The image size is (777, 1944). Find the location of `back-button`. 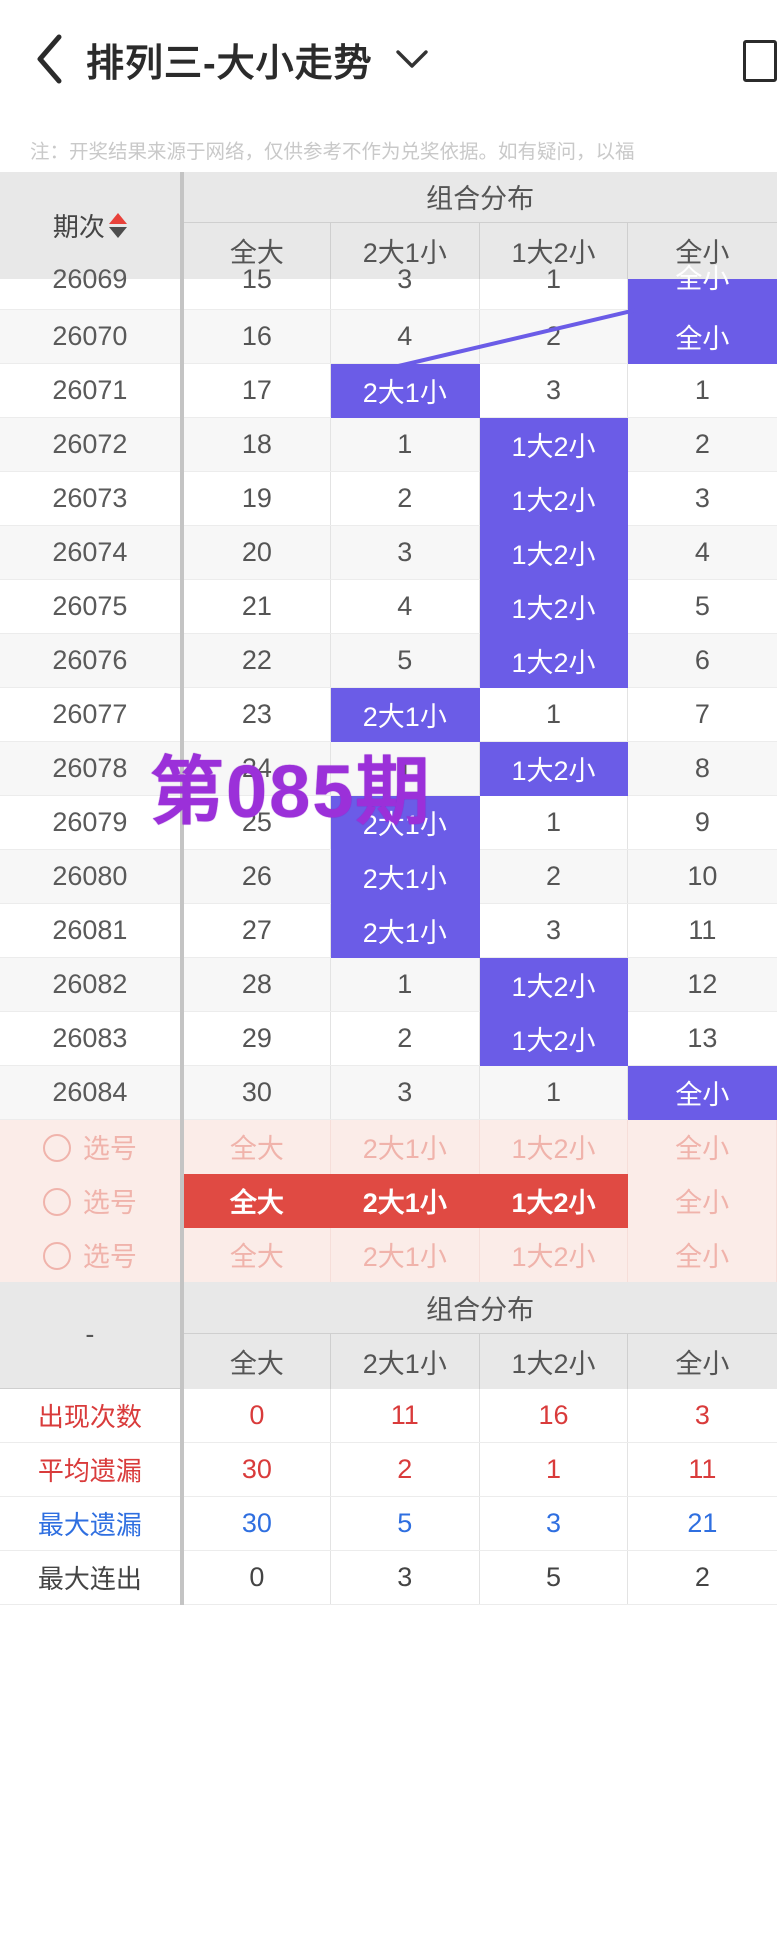

back-button is located at coordinates (49, 59).